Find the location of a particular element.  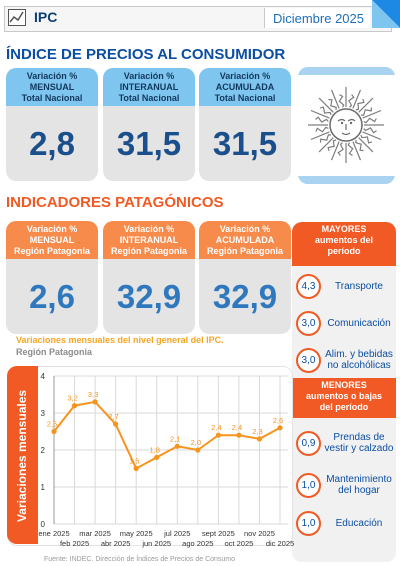

menores-item: 0,9 Prendas de vestir y calzado is located at coordinates (344, 443).